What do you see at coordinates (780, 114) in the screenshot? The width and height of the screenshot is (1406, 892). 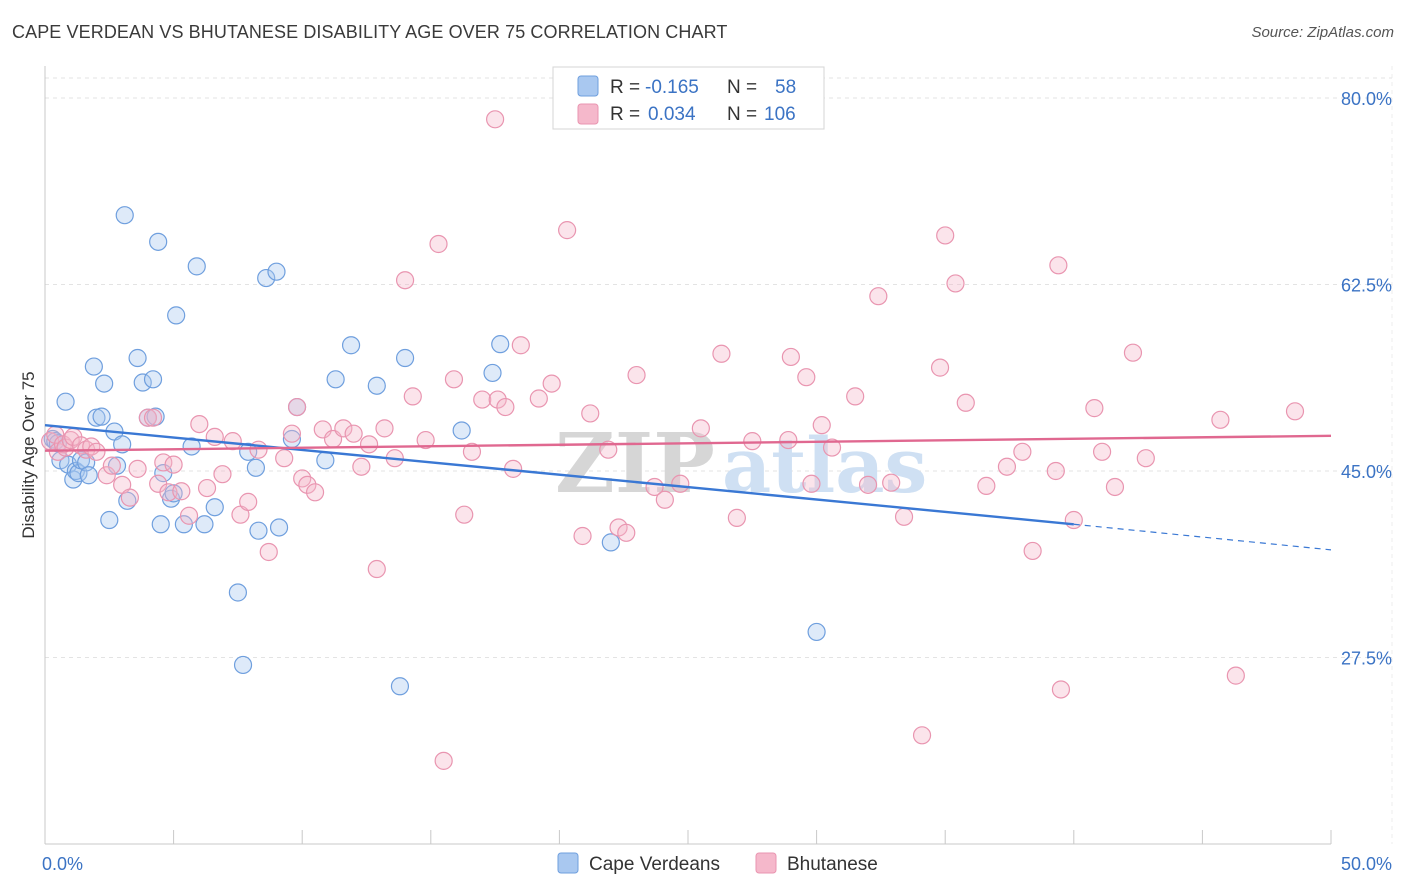 I see `legend-n-value: 106` at bounding box center [780, 114].